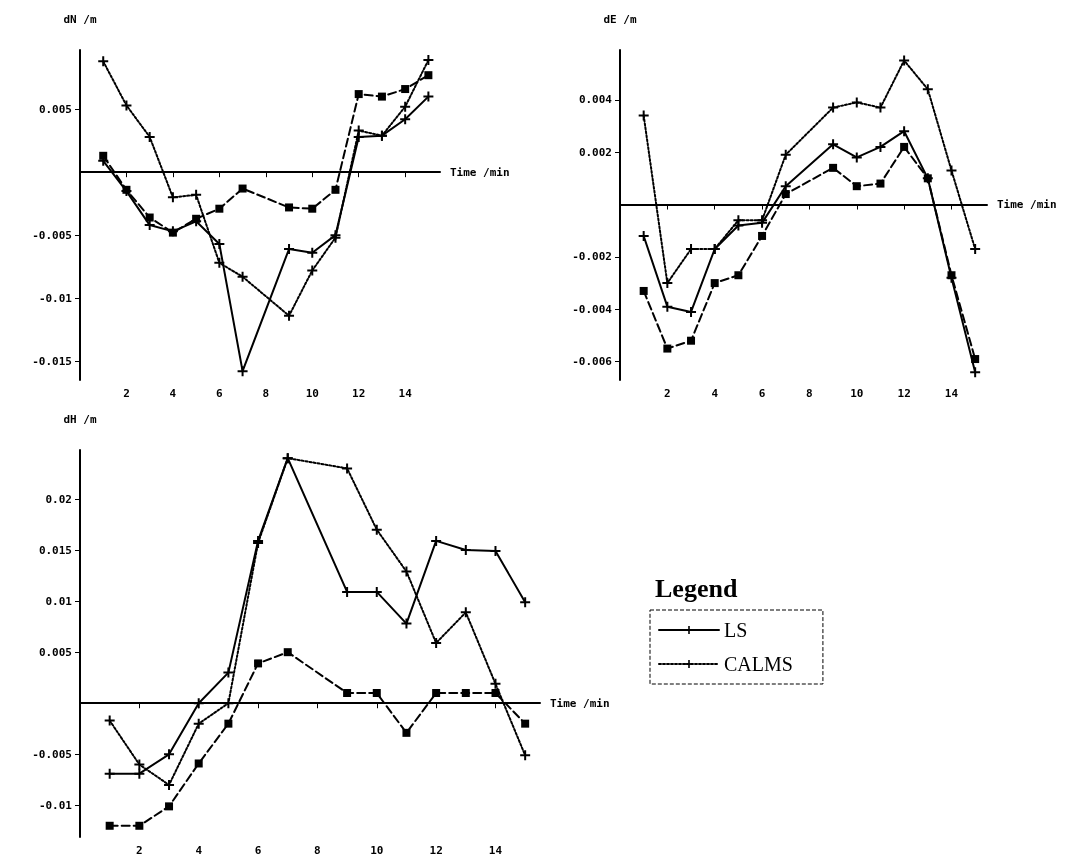 Image resolution: width=1077 pixels, height=857 pixels. Describe the element at coordinates (59, 601) in the screenshot. I see `y-tick-label: 0.01` at that location.